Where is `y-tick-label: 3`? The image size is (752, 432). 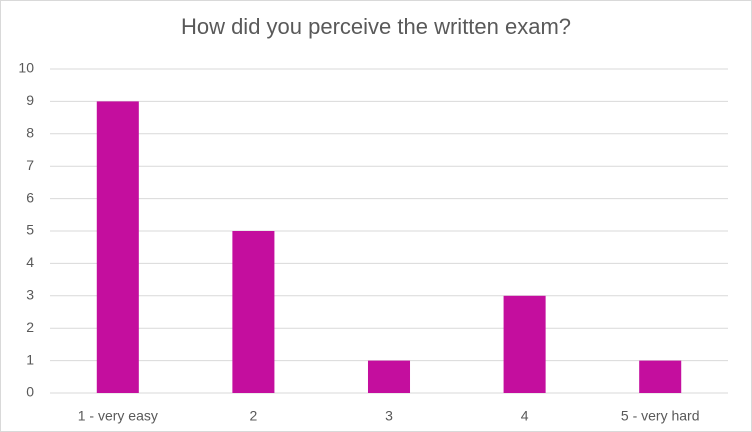 y-tick-label: 3 is located at coordinates (30, 295).